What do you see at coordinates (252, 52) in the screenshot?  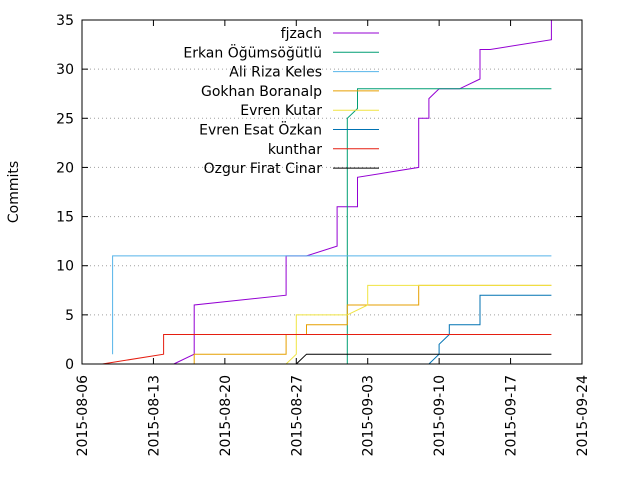 I see `legend-label: Erkan Öğümsöğütlü` at bounding box center [252, 52].